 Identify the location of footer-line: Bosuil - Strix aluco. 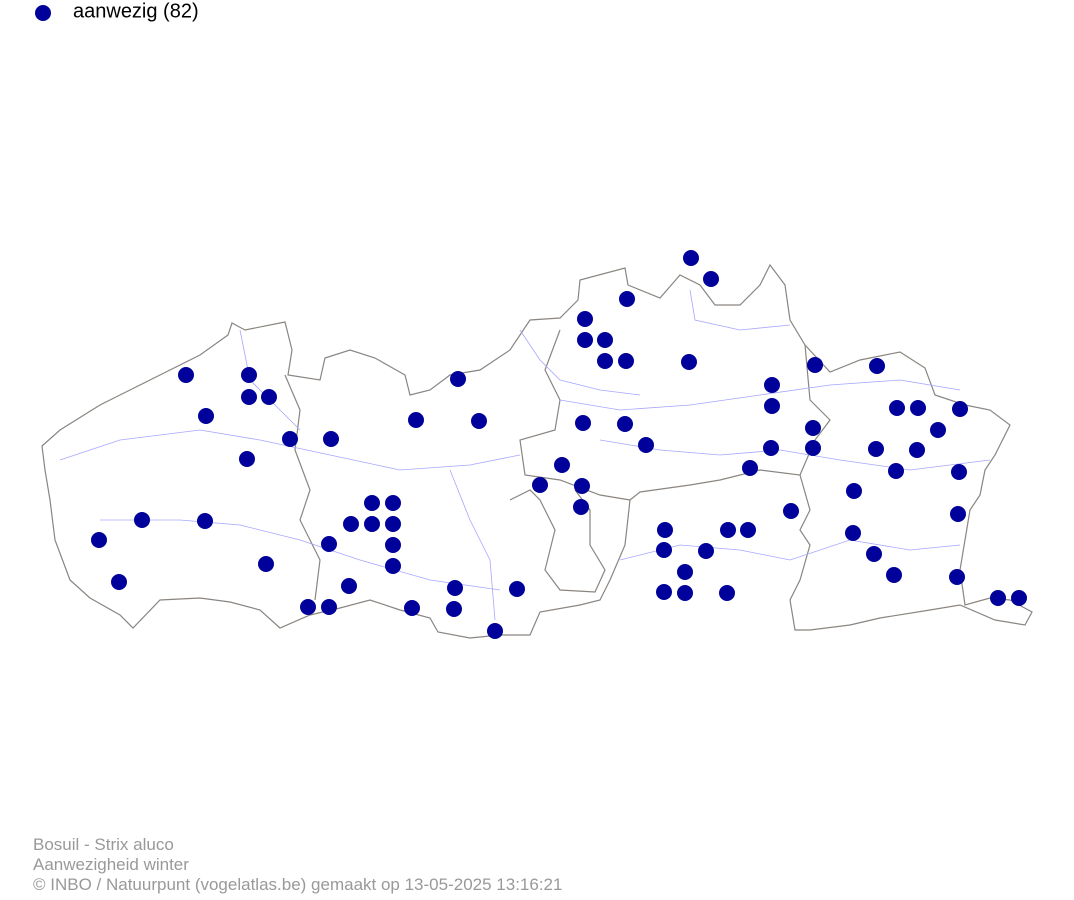
(103, 844).